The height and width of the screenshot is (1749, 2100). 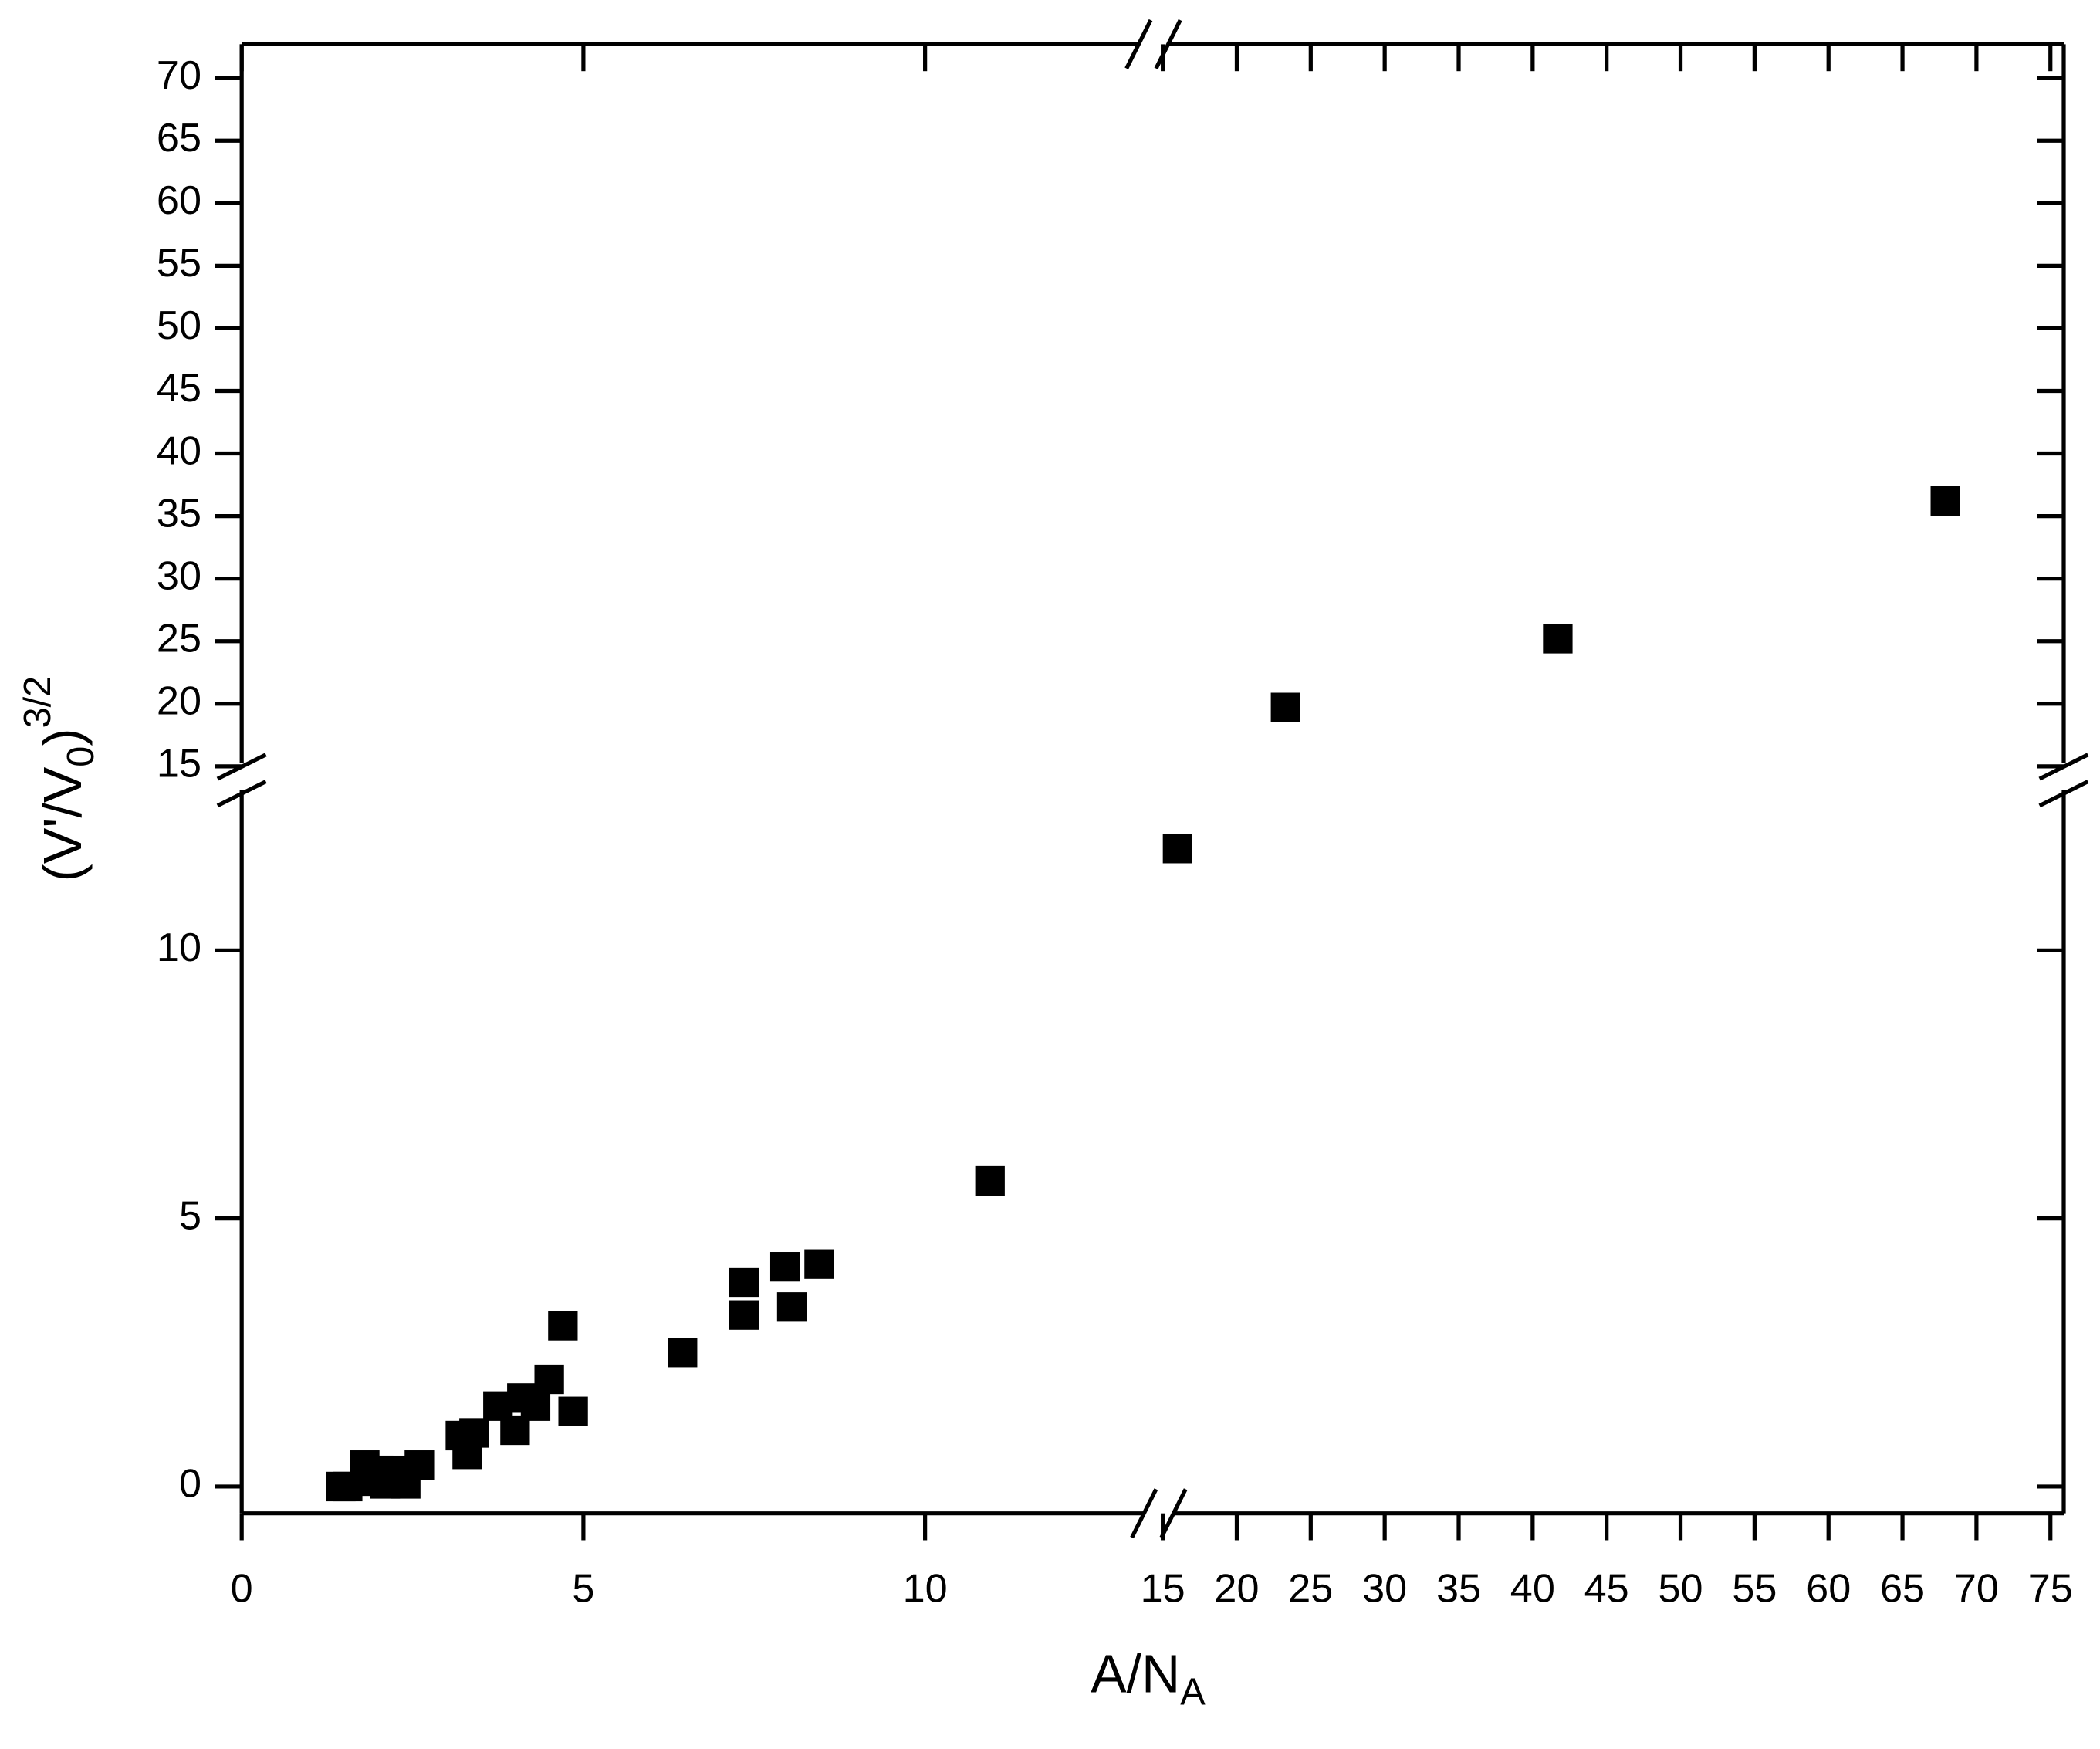 I want to click on y-label-sup: 3/2, so click(x=38, y=702).